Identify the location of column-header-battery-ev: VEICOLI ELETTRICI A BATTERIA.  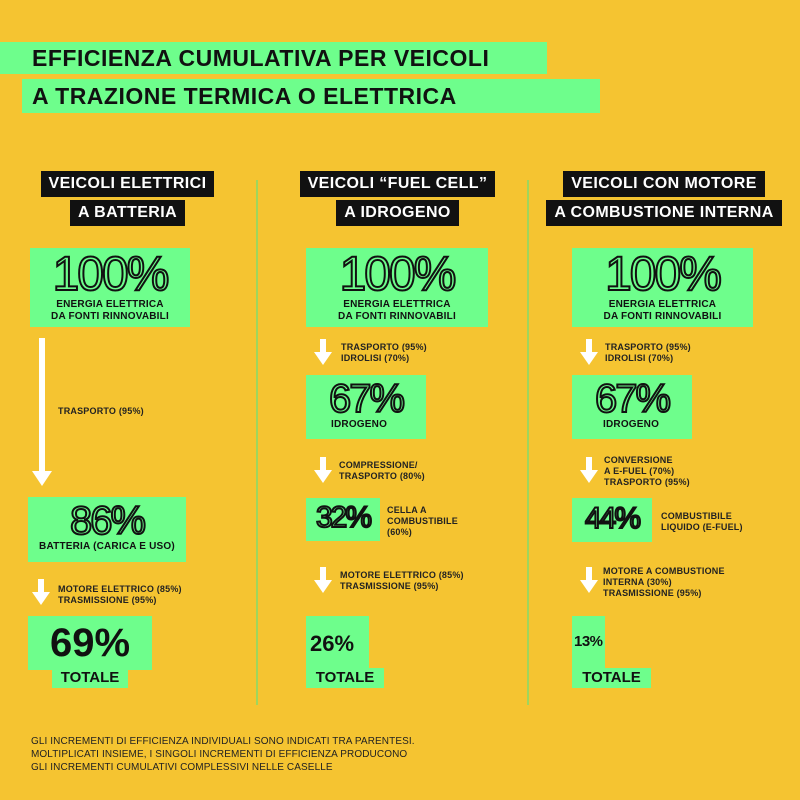
(127, 200).